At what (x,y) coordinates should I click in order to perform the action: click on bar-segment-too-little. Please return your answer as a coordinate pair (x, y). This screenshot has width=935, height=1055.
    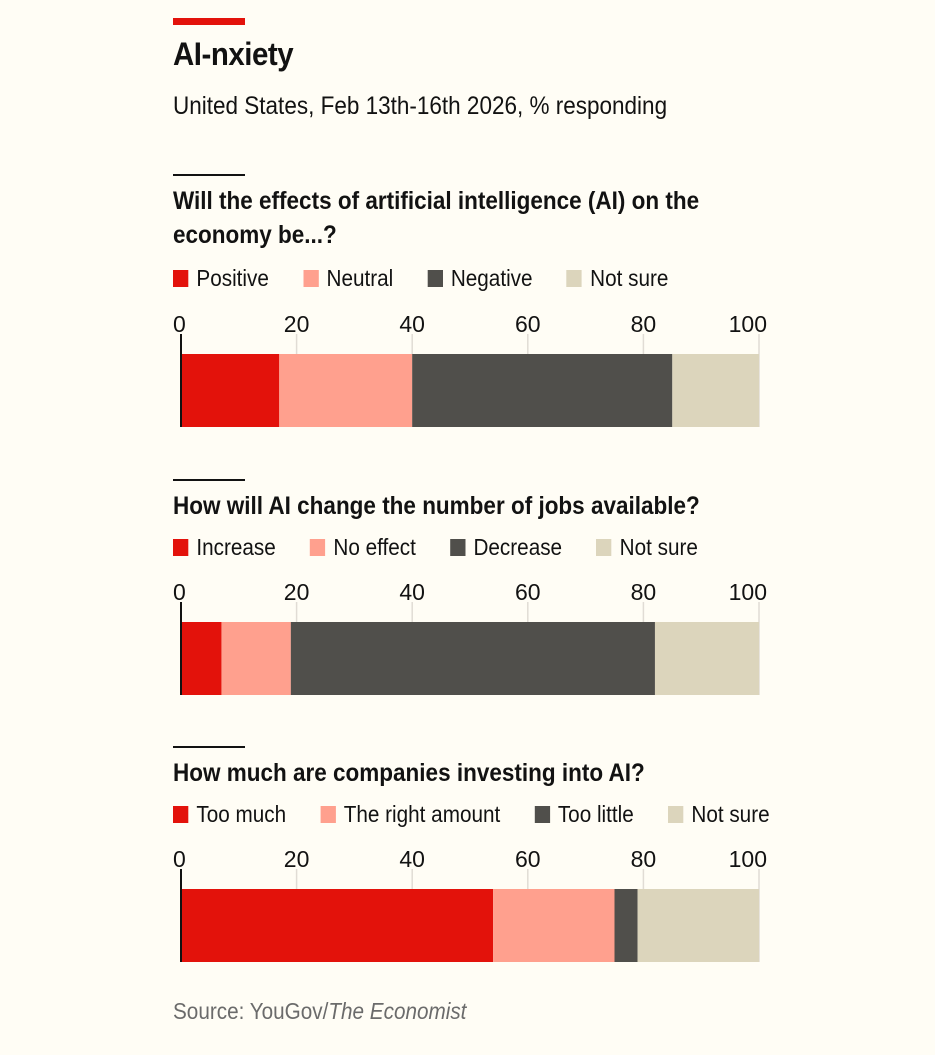
    Looking at the image, I should click on (626, 925).